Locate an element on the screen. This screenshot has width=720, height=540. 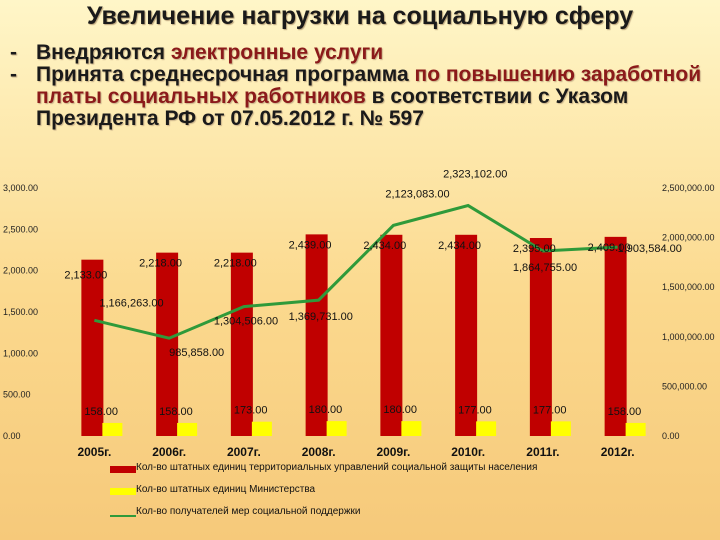
x-tick-label: 2010г. is located at coordinates (468, 452).